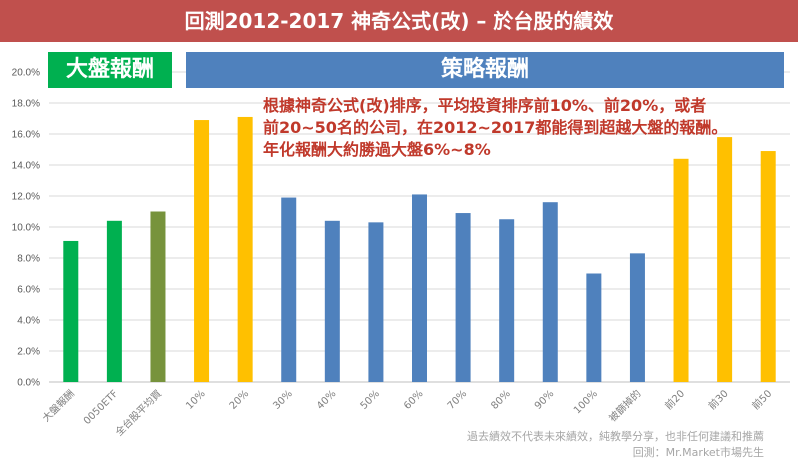  I want to click on x-tick-label: 全台股平均買, so click(138, 413).